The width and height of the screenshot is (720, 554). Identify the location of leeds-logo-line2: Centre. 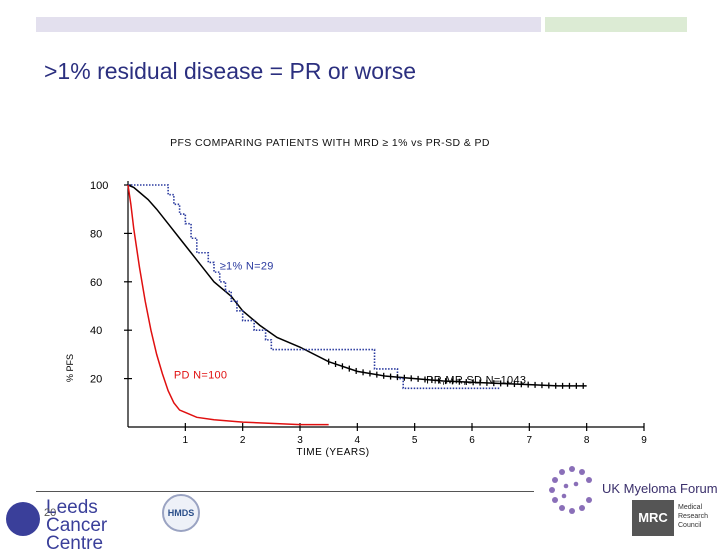
(75, 543).